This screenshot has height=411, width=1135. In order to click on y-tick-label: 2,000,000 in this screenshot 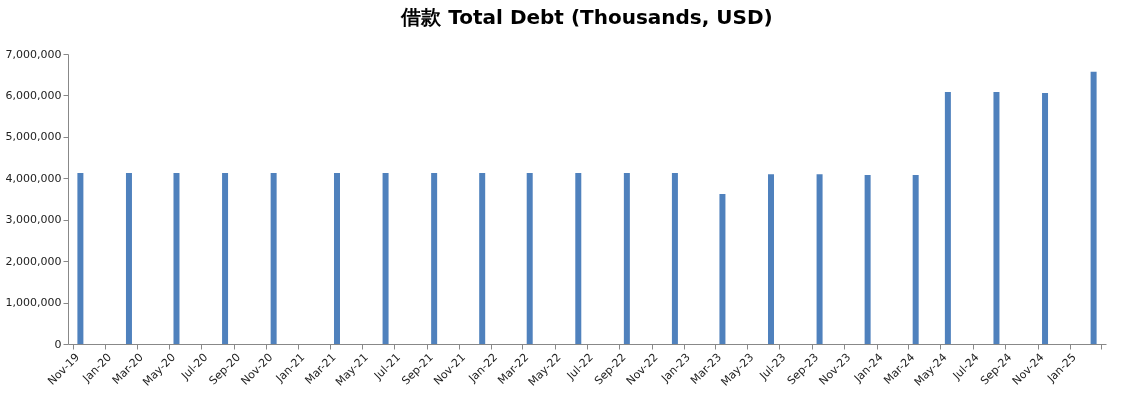, I will do `click(33, 261)`.